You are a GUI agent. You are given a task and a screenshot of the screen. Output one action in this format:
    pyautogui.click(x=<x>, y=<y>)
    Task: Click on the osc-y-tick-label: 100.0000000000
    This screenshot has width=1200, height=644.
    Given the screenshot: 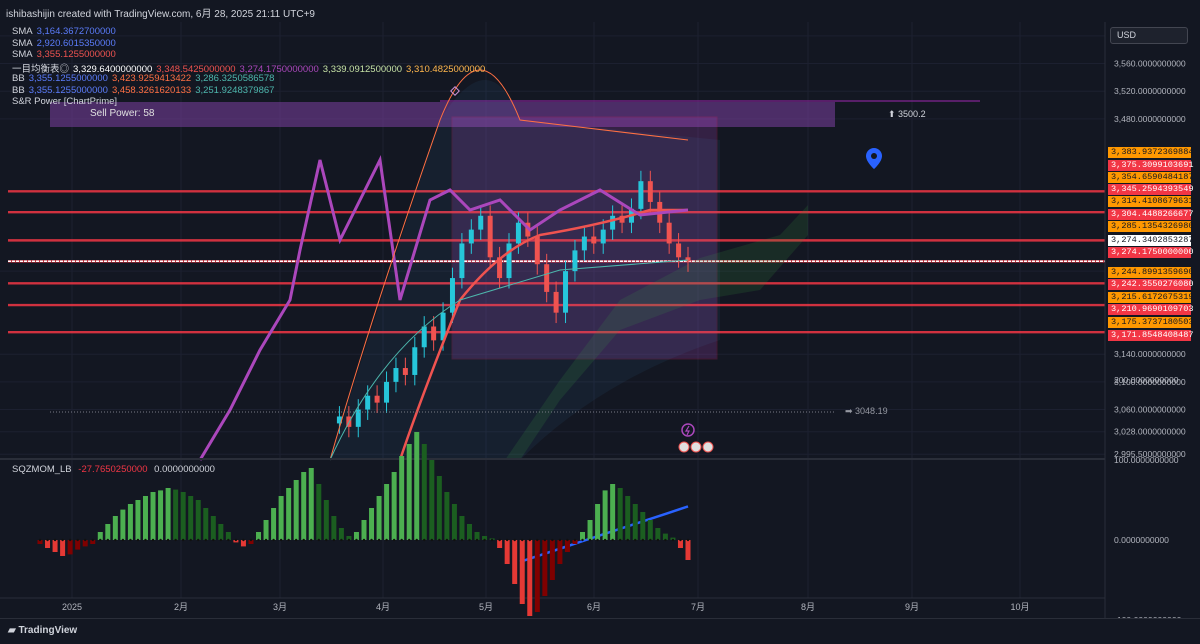 What is the action you would take?
    pyautogui.click(x=1146, y=460)
    